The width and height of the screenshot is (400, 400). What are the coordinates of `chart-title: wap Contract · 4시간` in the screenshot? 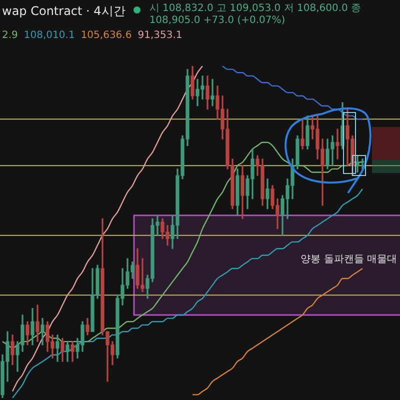 It's located at (64, 11).